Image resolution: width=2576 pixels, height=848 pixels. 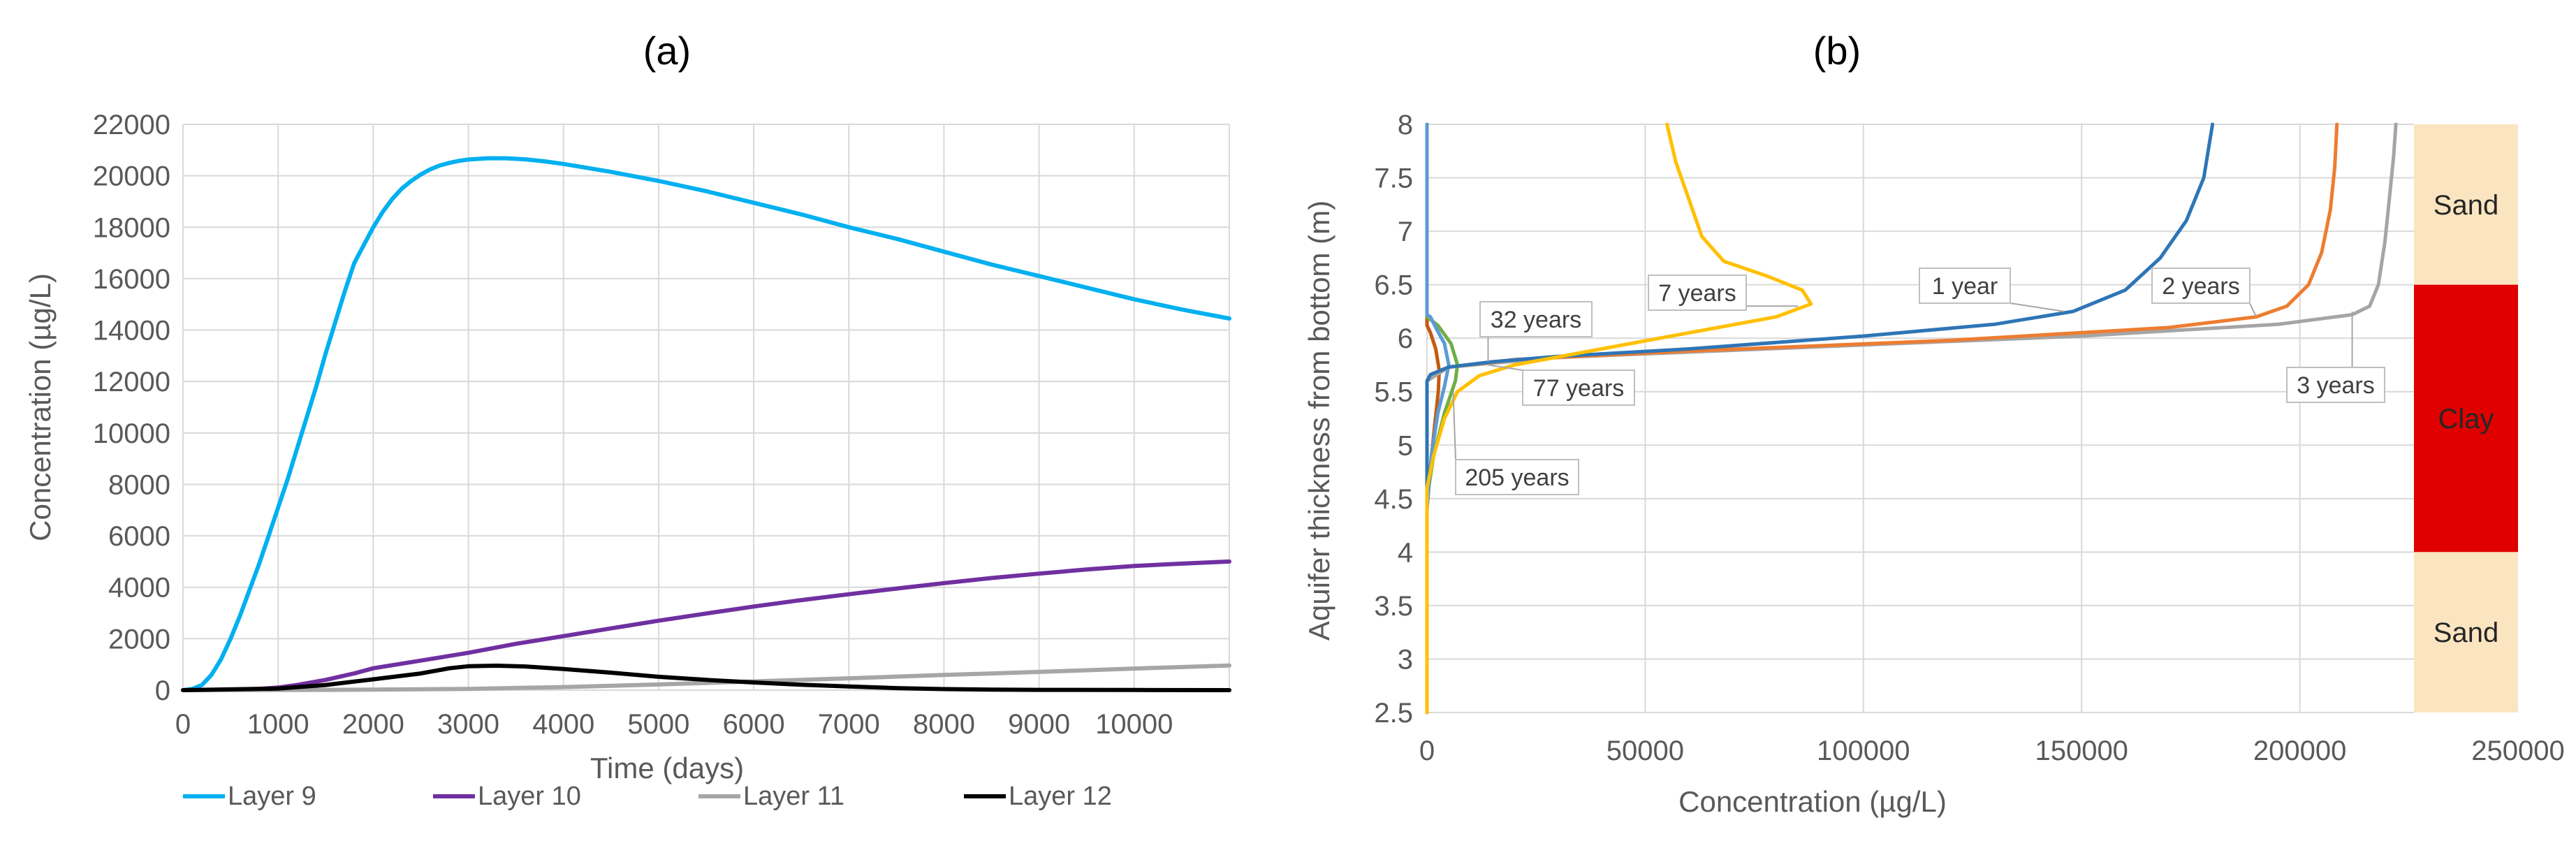 I want to click on series-line-7-years, so click(x=1619, y=418).